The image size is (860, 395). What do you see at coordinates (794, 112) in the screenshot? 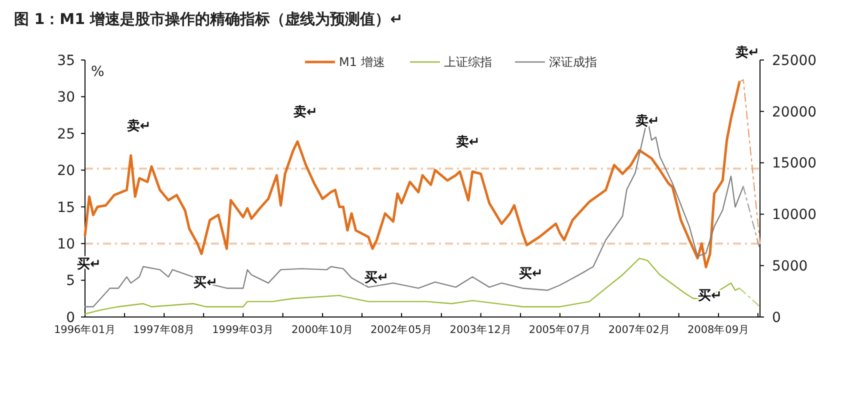
I see `y2-tick-label: 20000` at bounding box center [794, 112].